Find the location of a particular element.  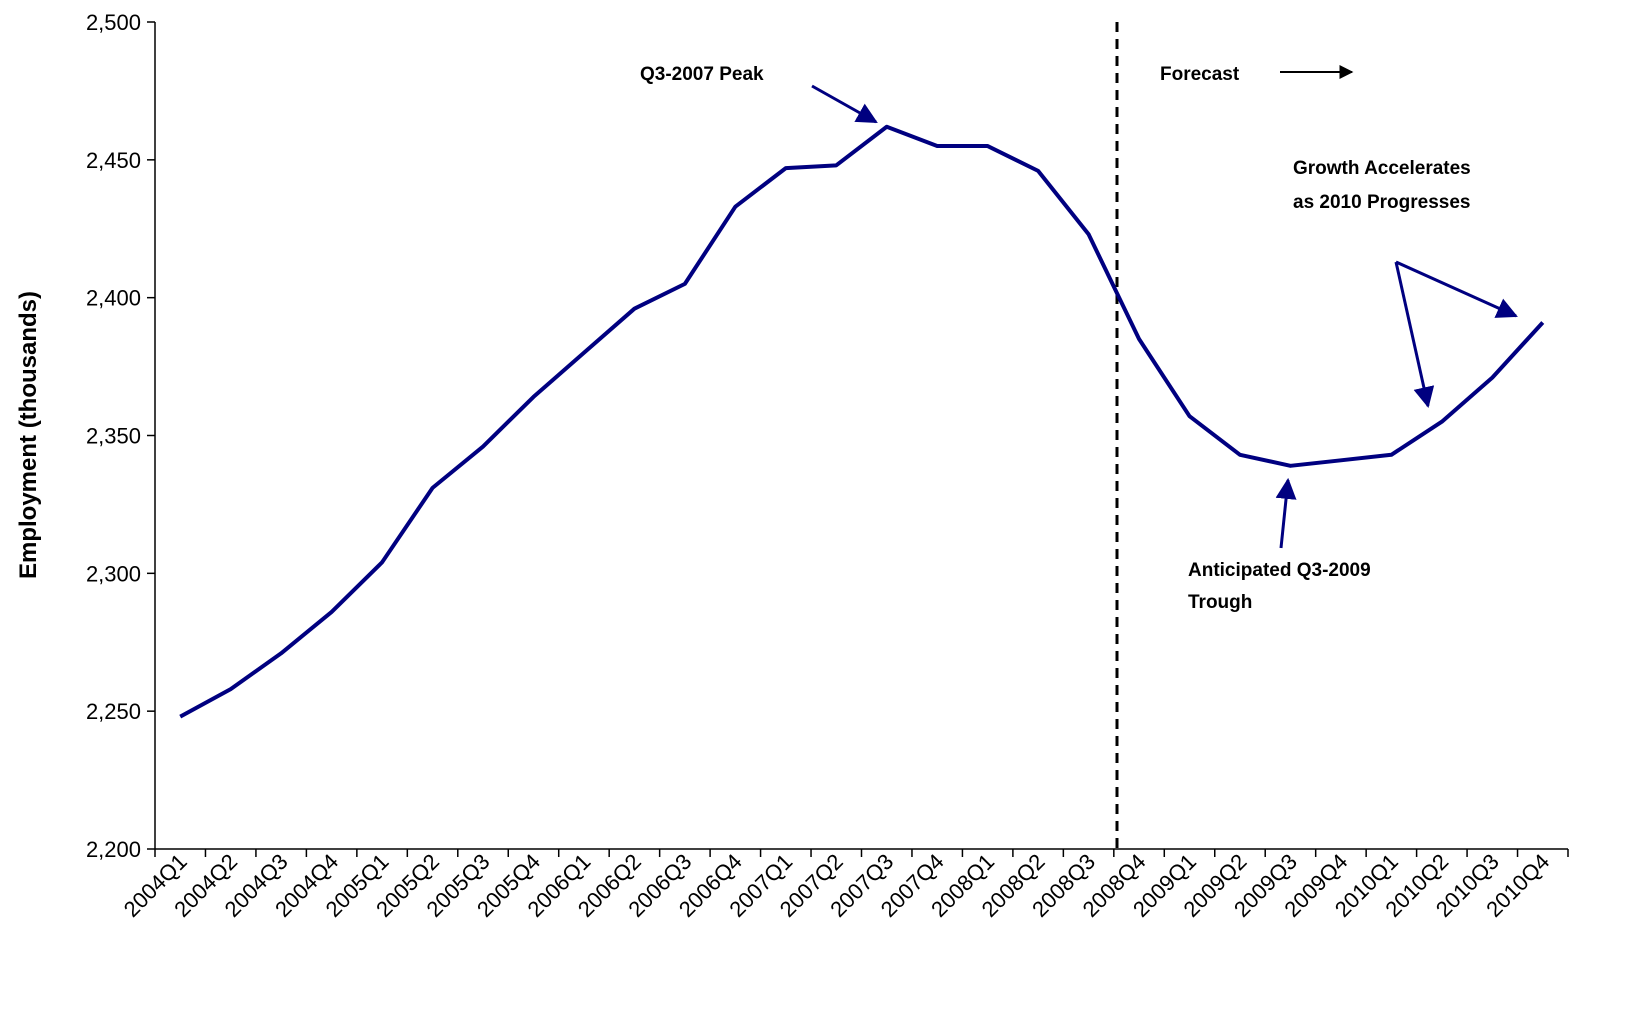

y-tick-label: 2,300 is located at coordinates (113, 573).